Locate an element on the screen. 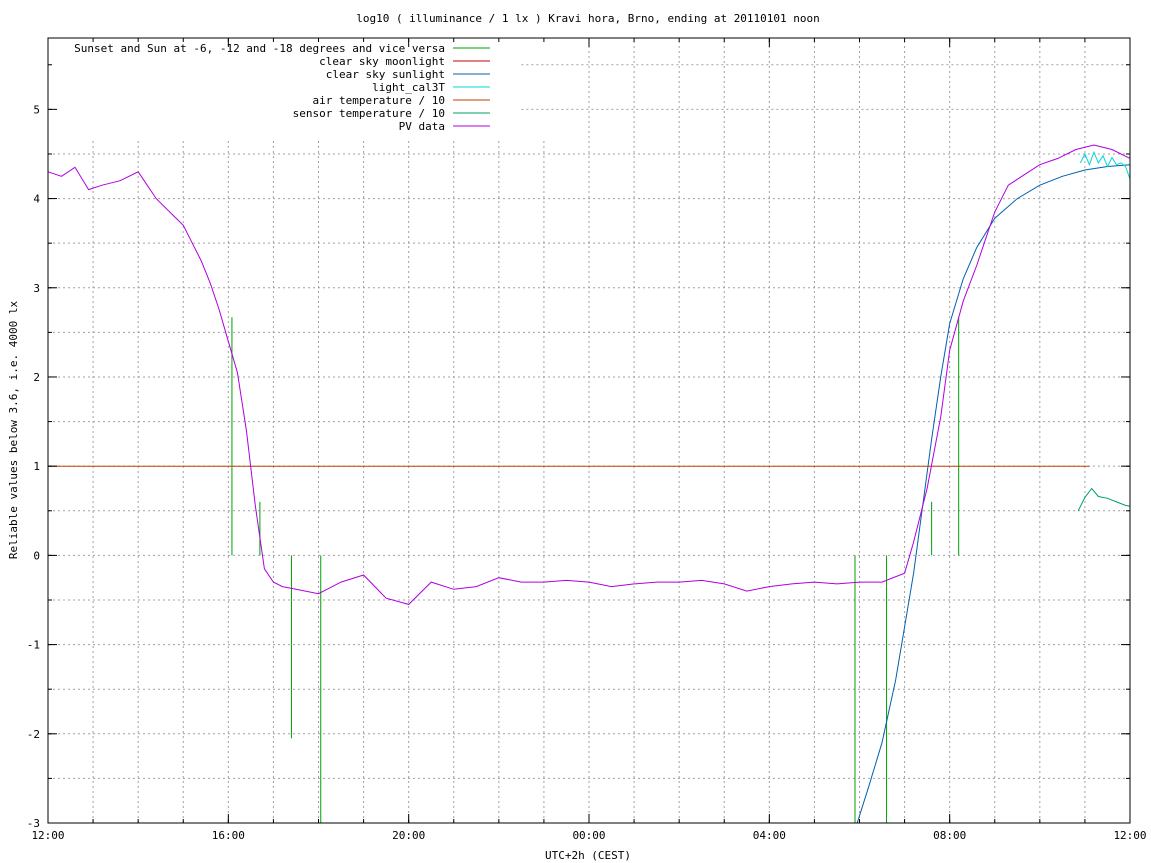 This screenshot has width=1151, height=863. legend-label: clear sky sunlight is located at coordinates (385, 74).